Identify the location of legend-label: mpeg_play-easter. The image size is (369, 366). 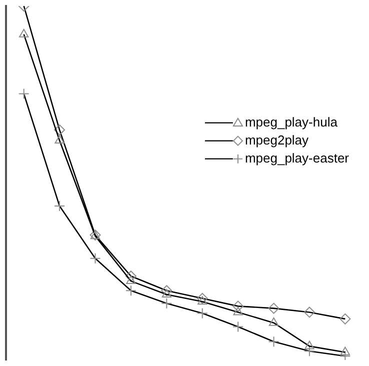
(297, 158).